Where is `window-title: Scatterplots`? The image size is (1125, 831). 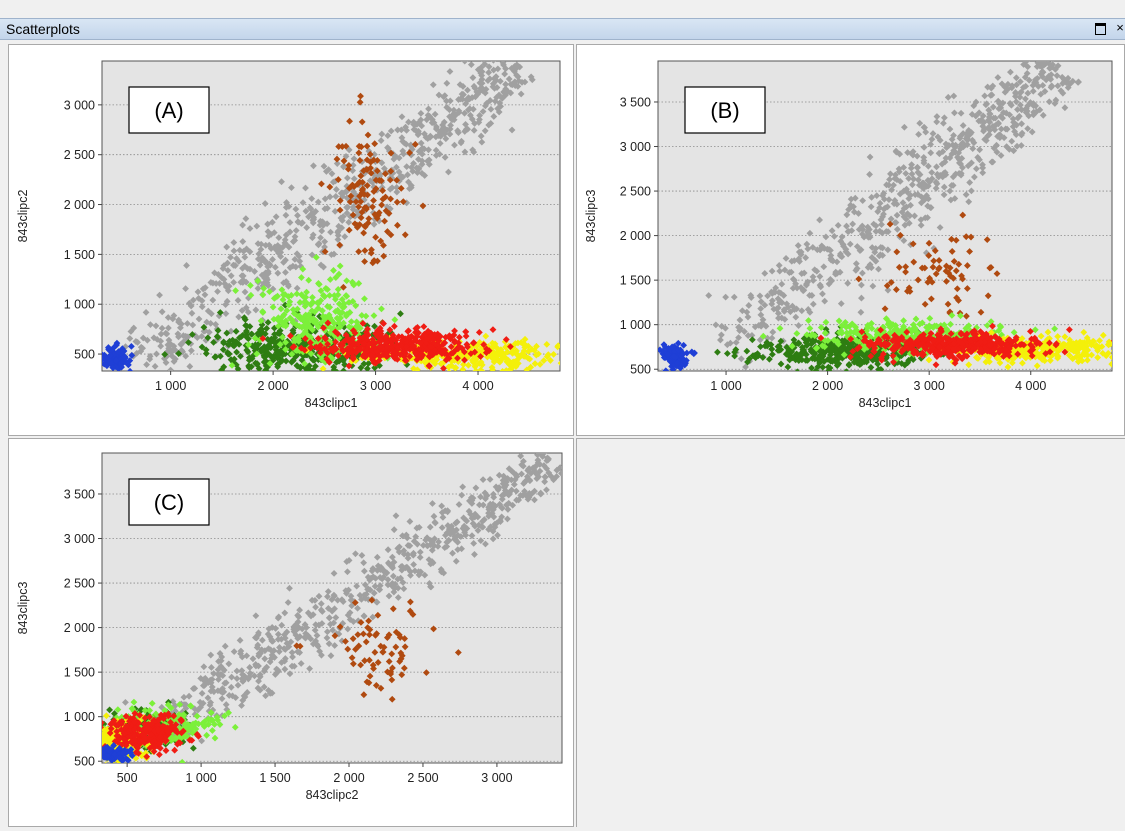 window-title: Scatterplots is located at coordinates (43, 29).